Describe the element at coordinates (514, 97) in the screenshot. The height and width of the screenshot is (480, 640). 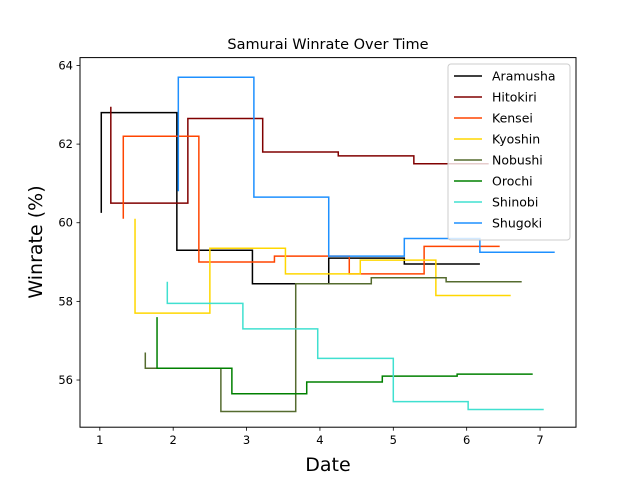
I see `legend-label: Hitokiri` at that location.